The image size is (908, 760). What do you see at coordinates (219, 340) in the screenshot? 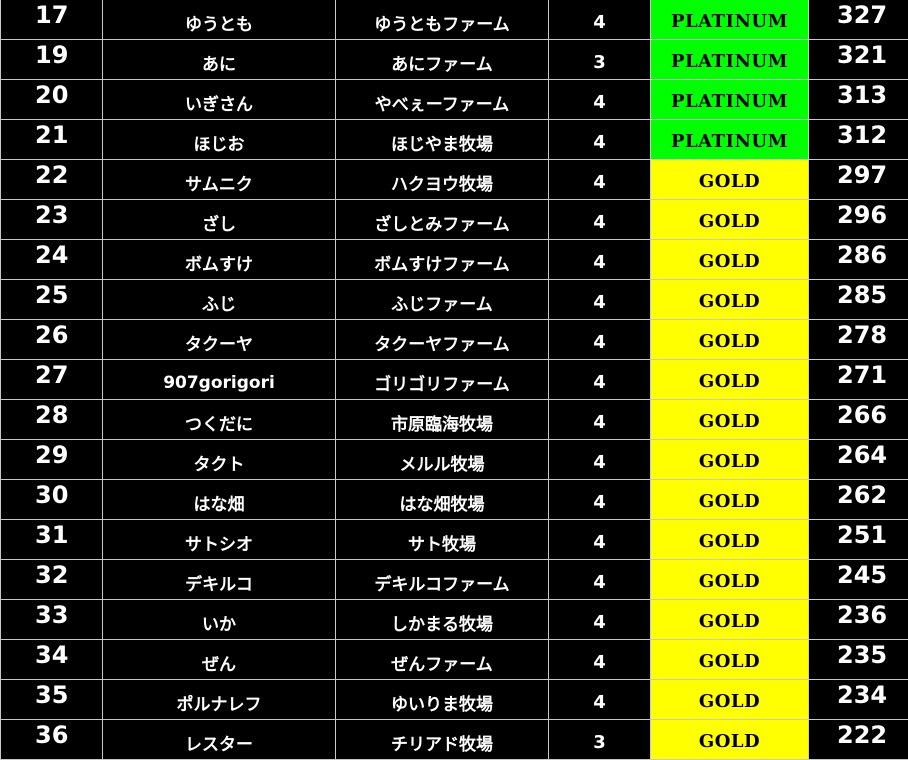
I see `name-cell: タクーヤ` at bounding box center [219, 340].